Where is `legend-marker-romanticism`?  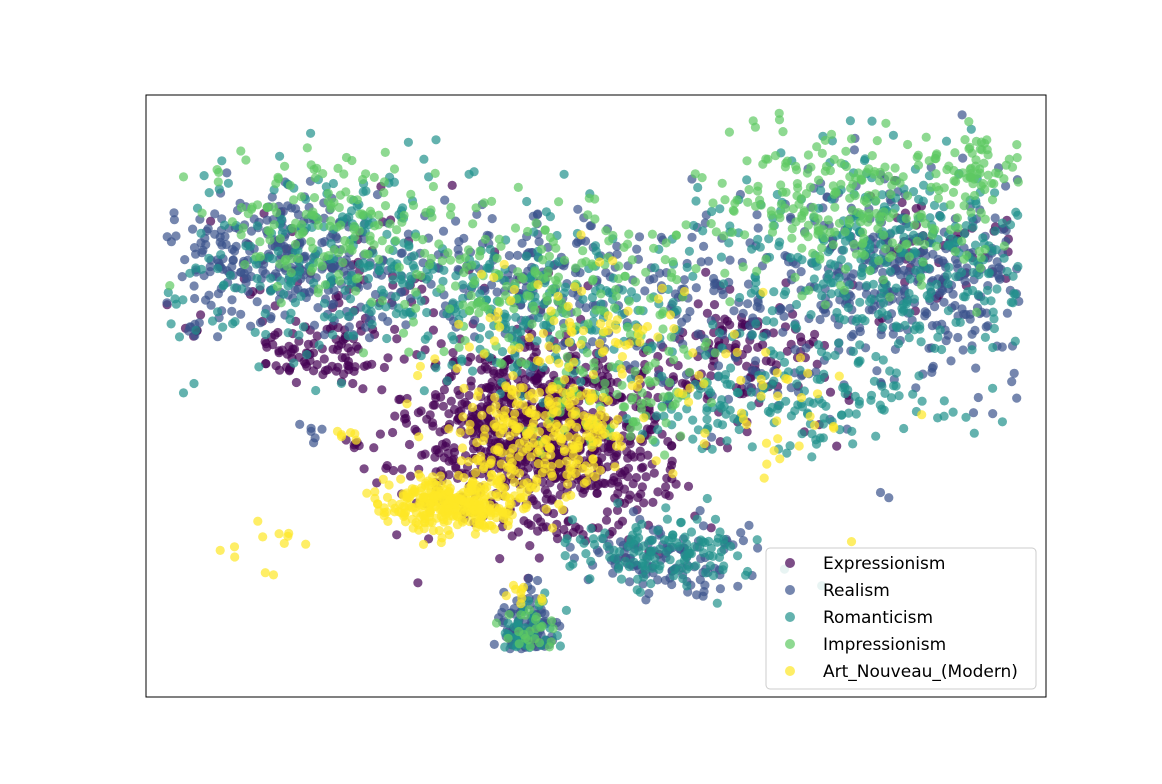 legend-marker-romanticism is located at coordinates (790, 617).